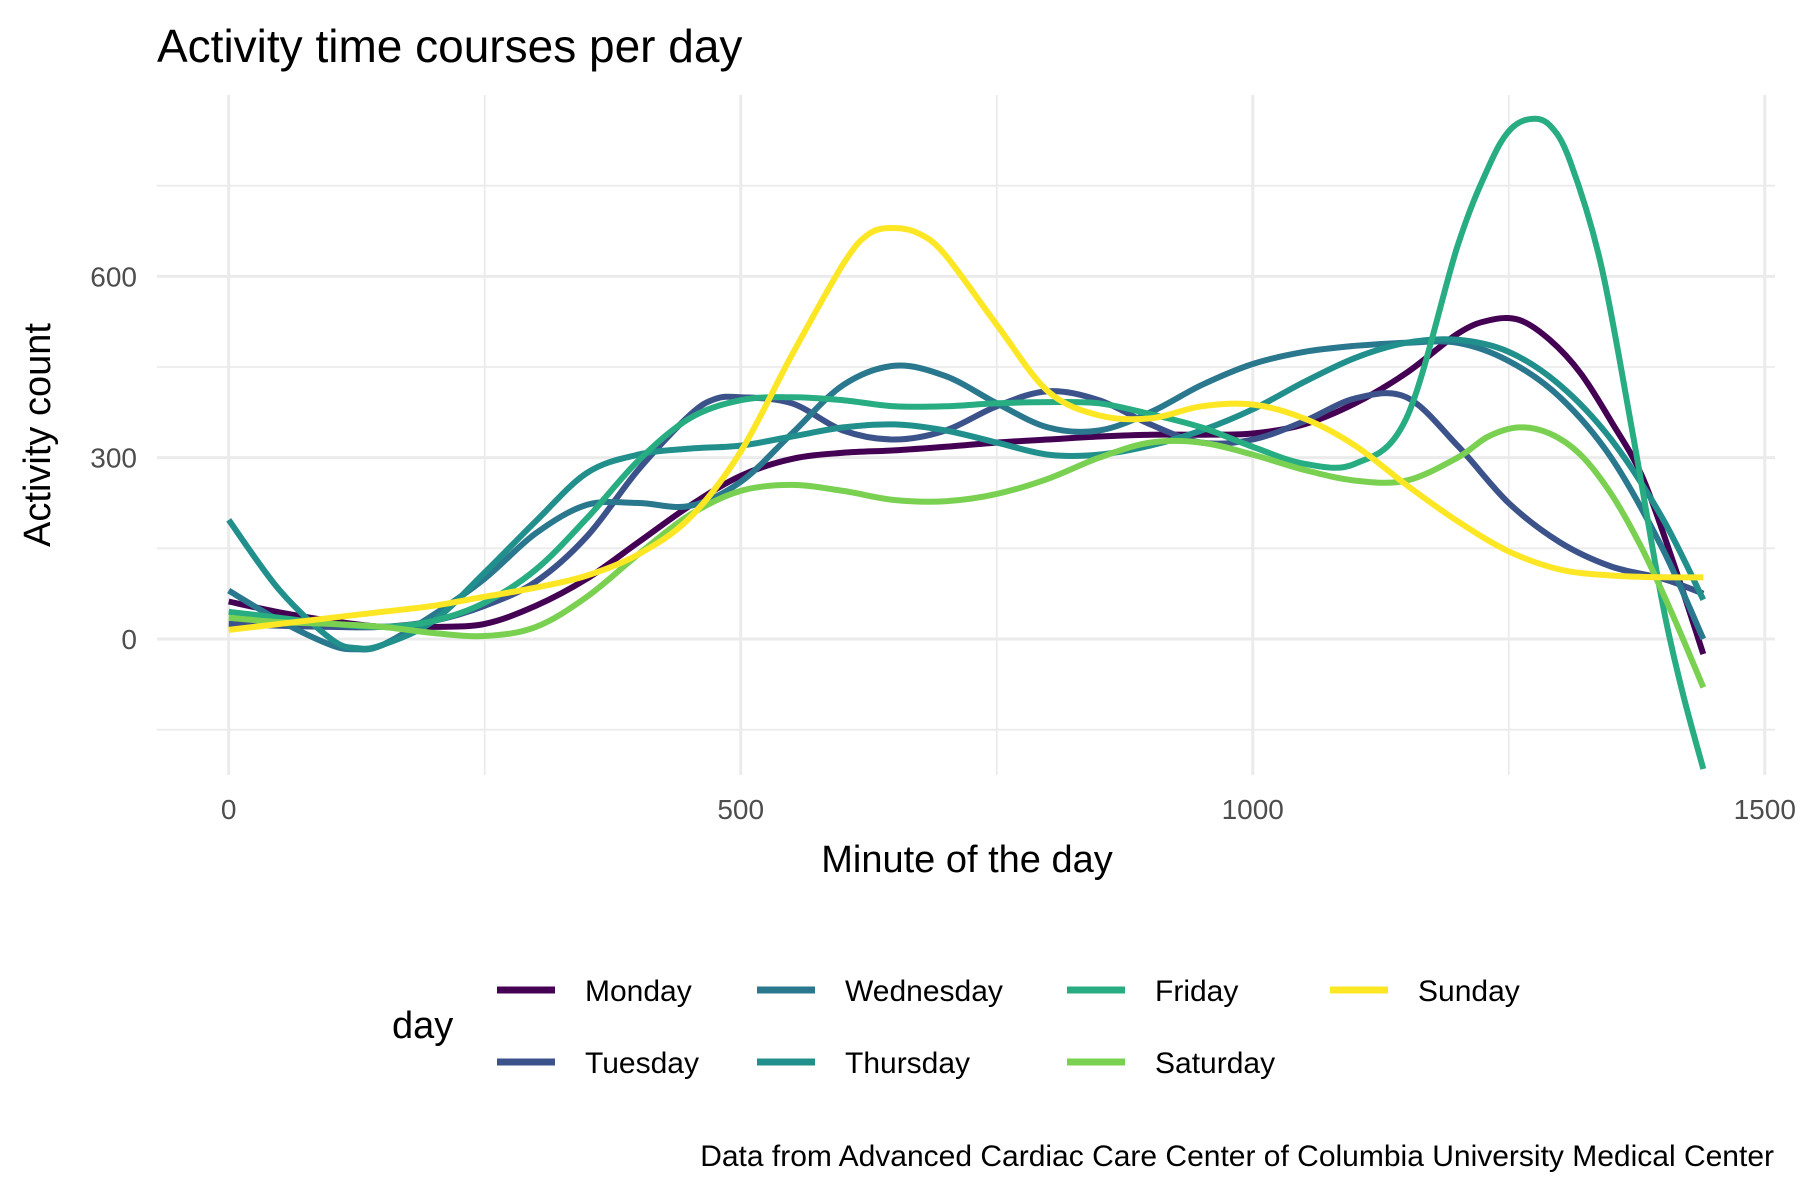 The width and height of the screenshot is (1800, 1200). Describe the element at coordinates (924, 991) in the screenshot. I see `legend-label: Wednesday` at that location.